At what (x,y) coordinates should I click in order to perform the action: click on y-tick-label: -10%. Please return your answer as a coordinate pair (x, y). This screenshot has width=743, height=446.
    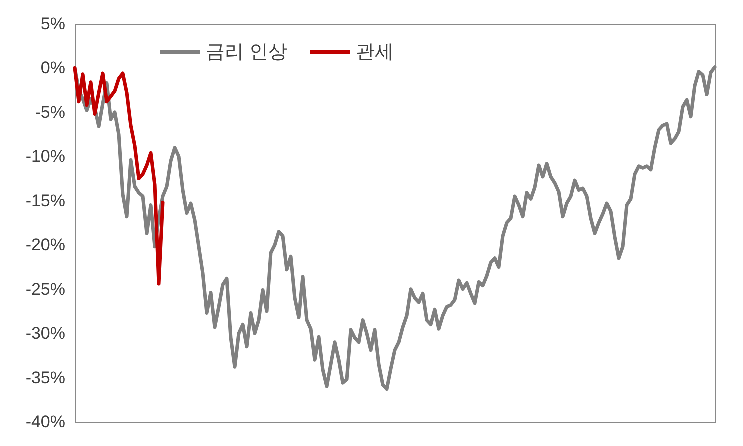
    Looking at the image, I should click on (46, 156).